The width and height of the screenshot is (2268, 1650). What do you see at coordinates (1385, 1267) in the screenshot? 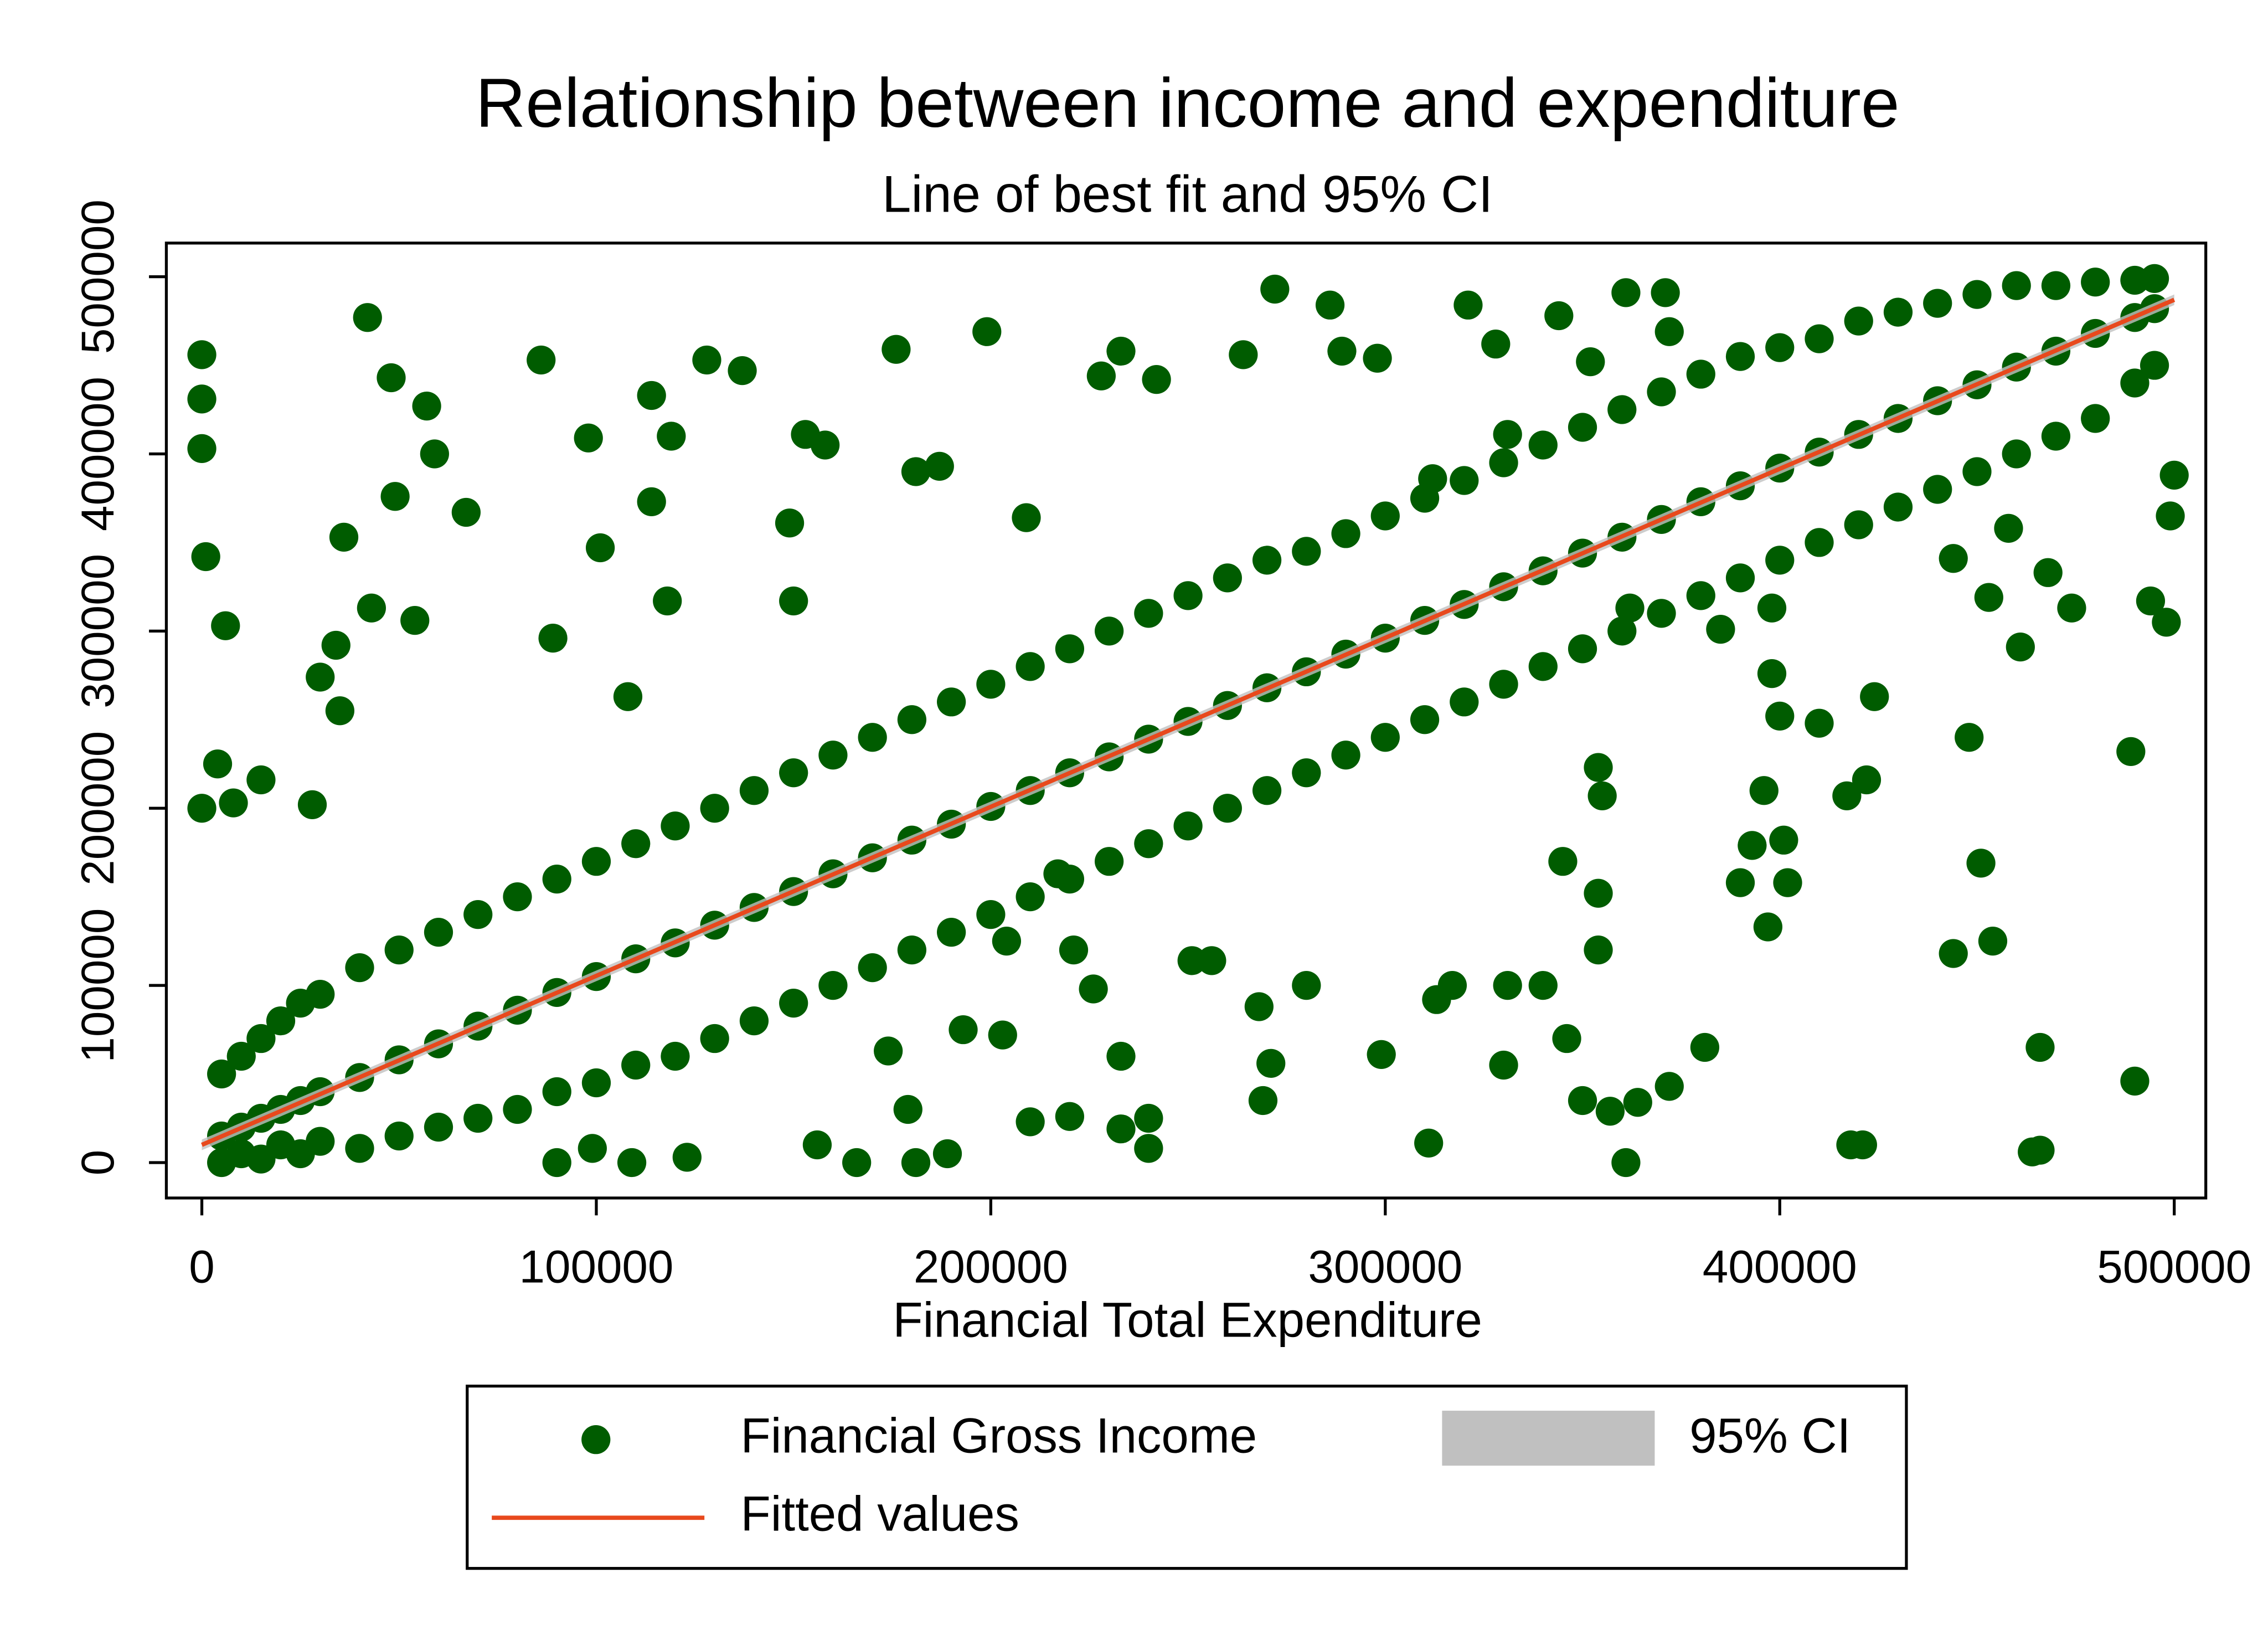
I see `x-tick-label: 300000` at bounding box center [1385, 1267].